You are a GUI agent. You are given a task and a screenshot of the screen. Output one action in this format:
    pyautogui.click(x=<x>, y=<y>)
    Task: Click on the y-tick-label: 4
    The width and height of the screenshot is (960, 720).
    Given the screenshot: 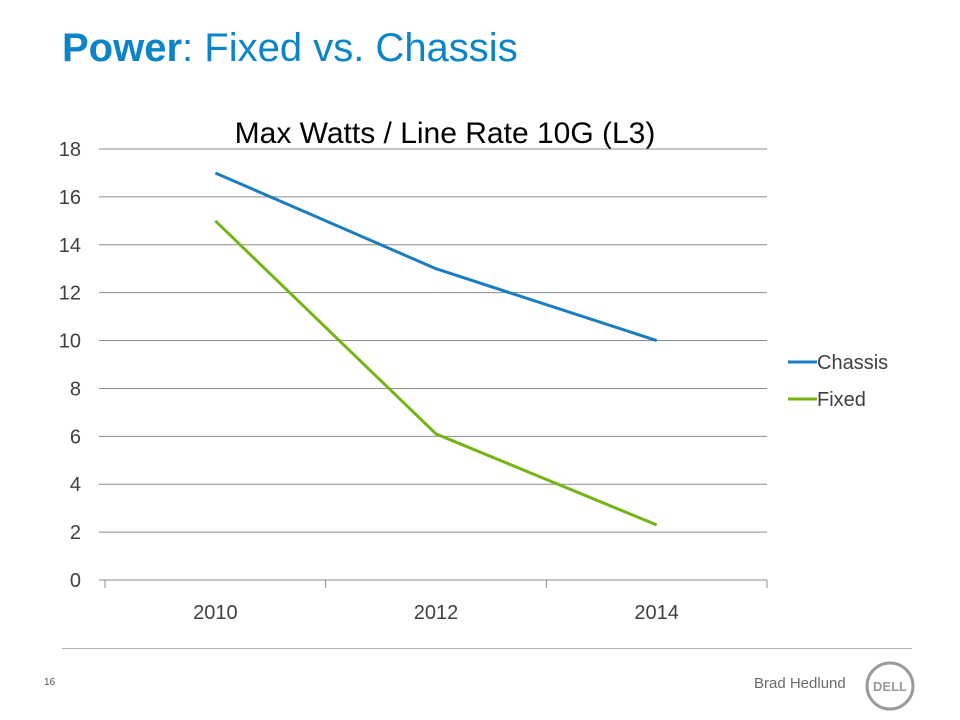 What is the action you would take?
    pyautogui.click(x=75, y=485)
    